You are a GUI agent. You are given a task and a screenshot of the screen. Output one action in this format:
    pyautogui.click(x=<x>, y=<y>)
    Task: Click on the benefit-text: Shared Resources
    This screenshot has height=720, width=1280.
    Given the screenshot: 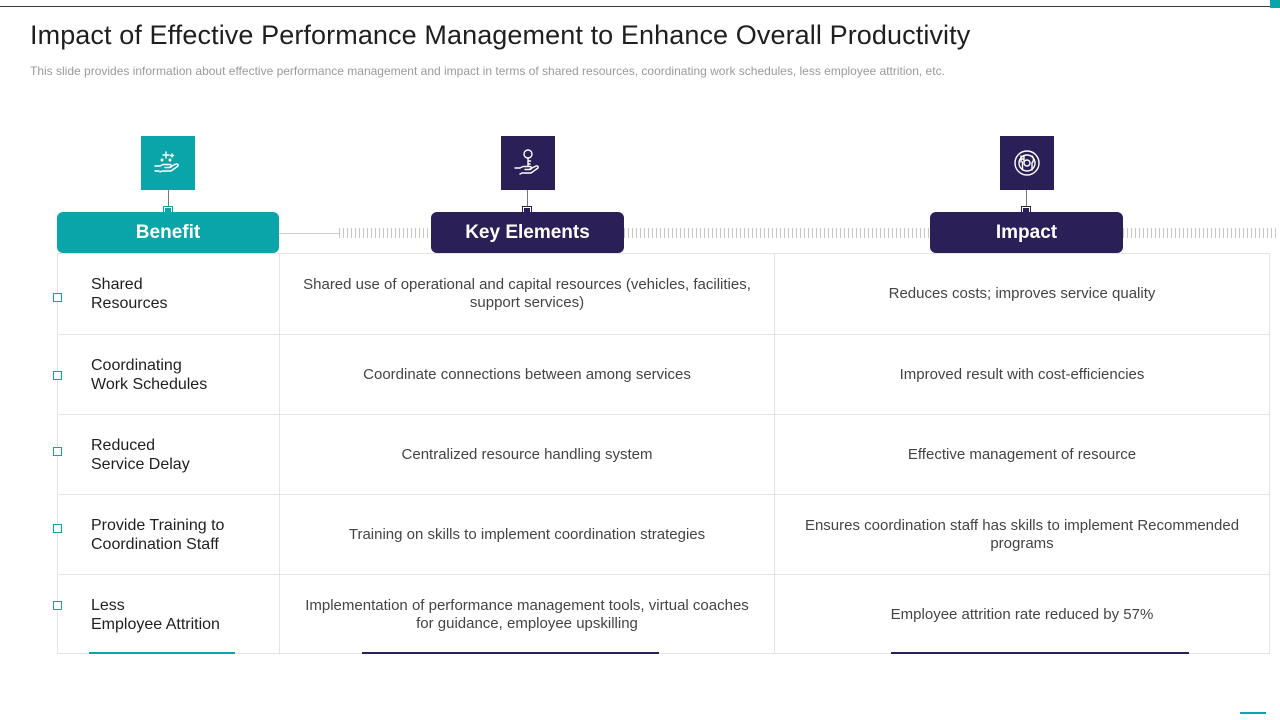 What is the action you would take?
    pyautogui.click(x=129, y=294)
    